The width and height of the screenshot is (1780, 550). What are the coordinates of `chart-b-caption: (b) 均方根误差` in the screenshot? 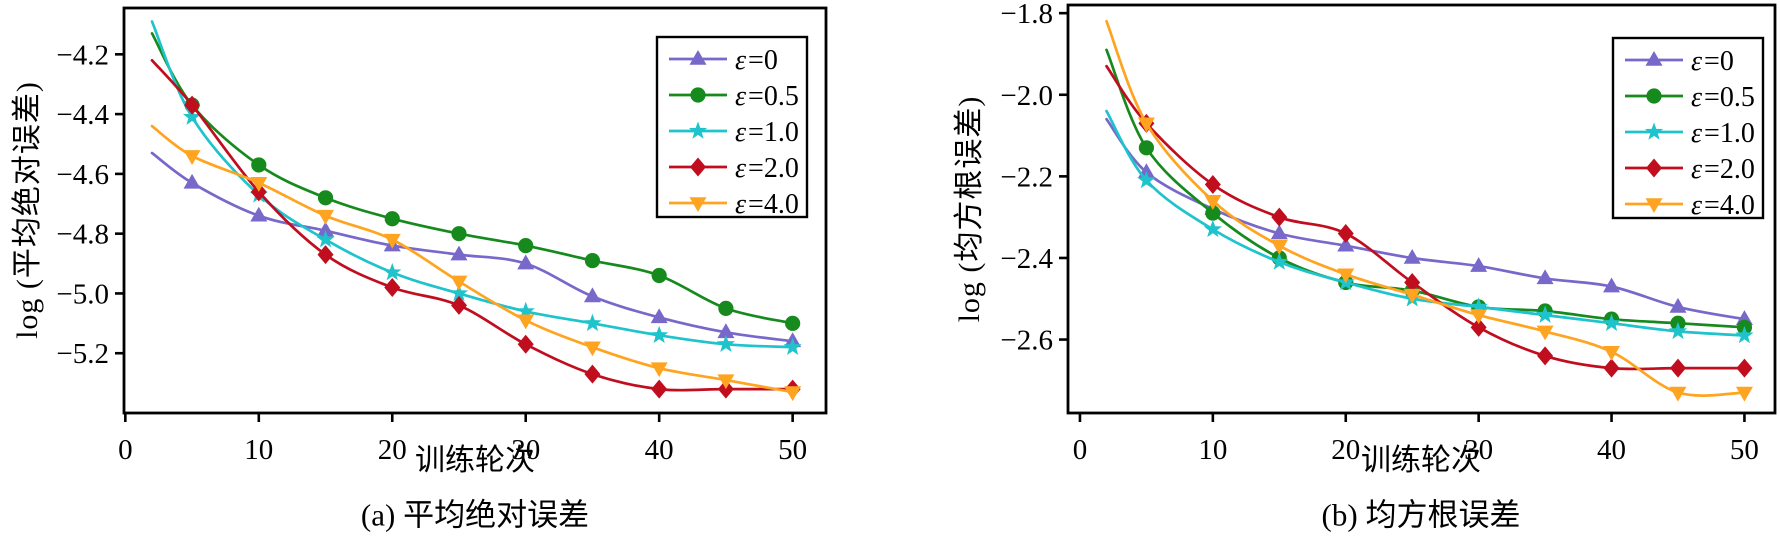 It's located at (1421, 515).